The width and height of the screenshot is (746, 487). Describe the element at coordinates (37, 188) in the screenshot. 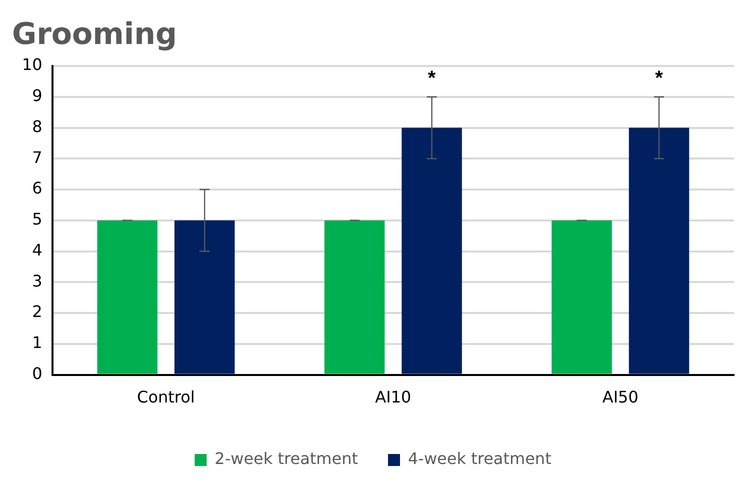

I see `y-tick-label: 6` at that location.